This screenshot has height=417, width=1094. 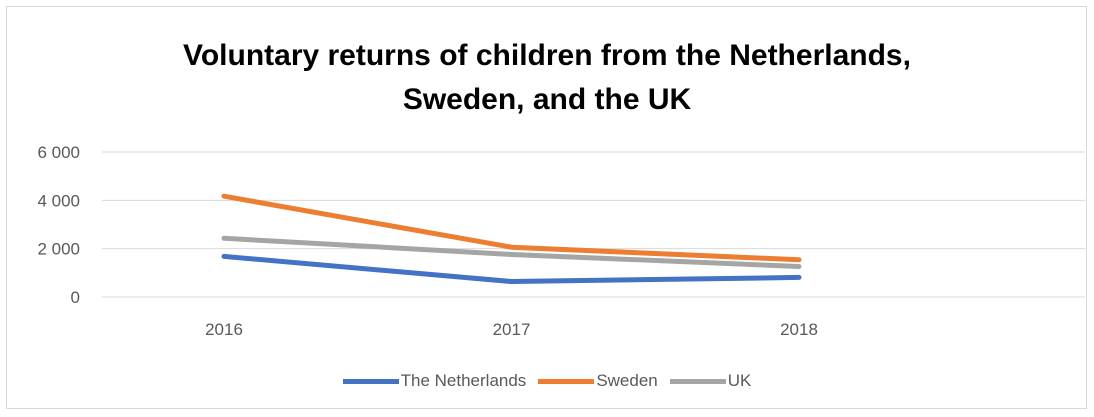 I want to click on y-tick-label: 4 000, so click(x=58, y=200).